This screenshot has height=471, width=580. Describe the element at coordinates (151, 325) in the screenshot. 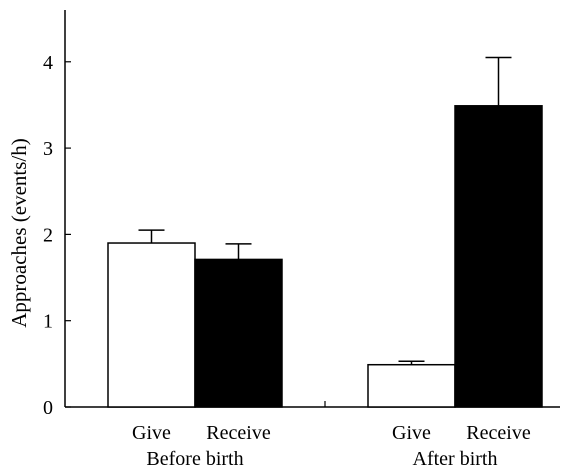

I see `bar-before-birth-give` at that location.